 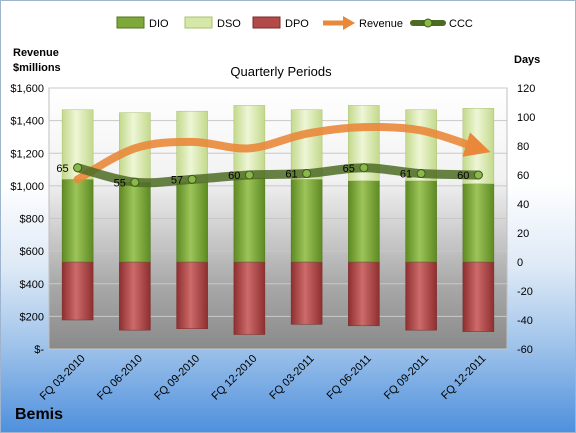 What do you see at coordinates (525, 292) in the screenshot?
I see `right-tick-label: -20` at bounding box center [525, 292].